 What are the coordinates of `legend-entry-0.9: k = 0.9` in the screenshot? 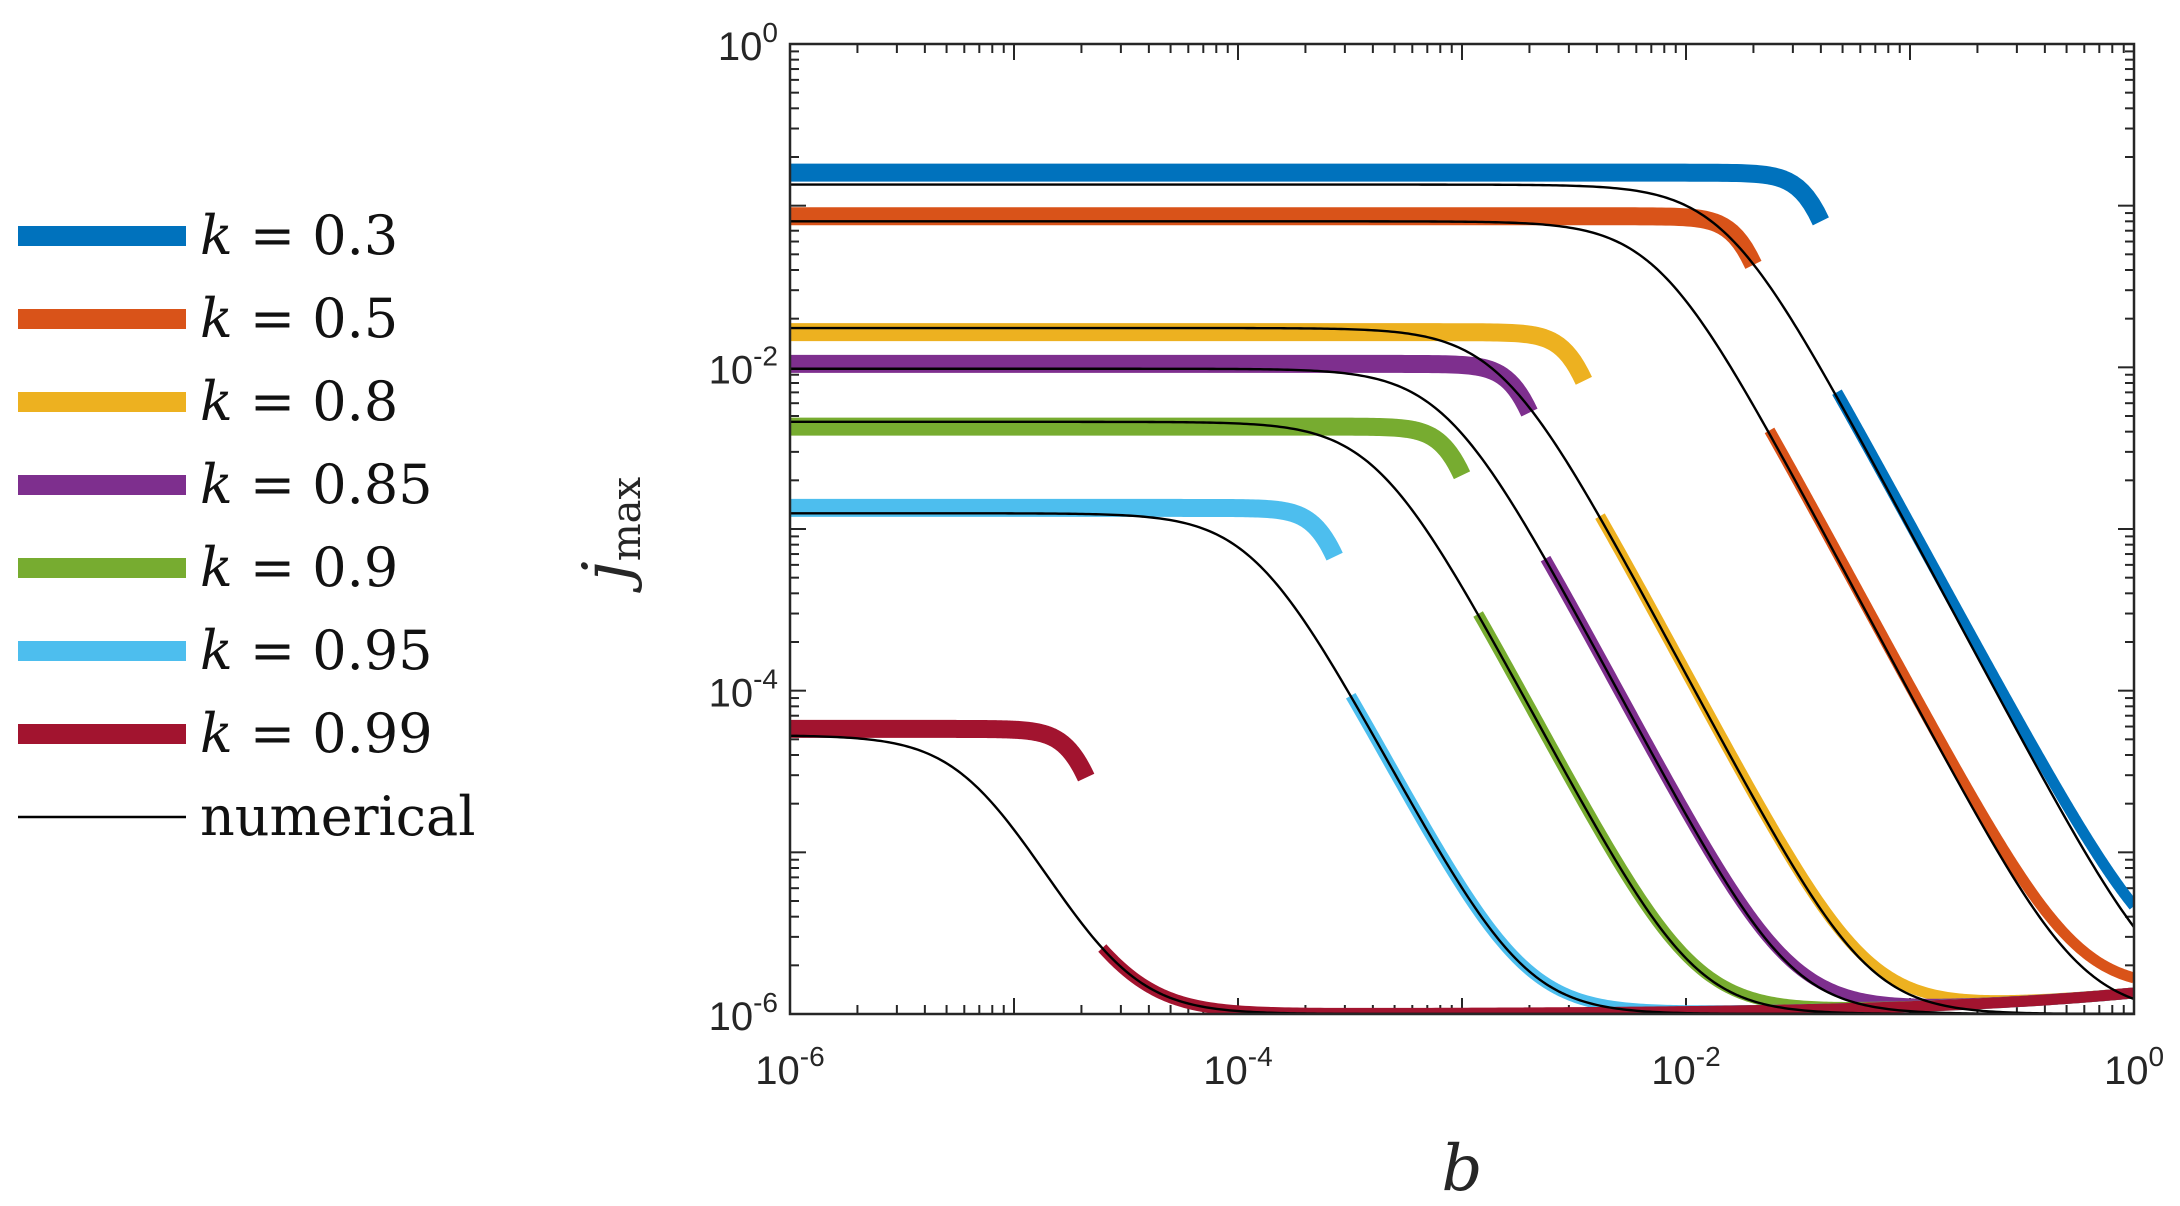 It's located at (208, 567).